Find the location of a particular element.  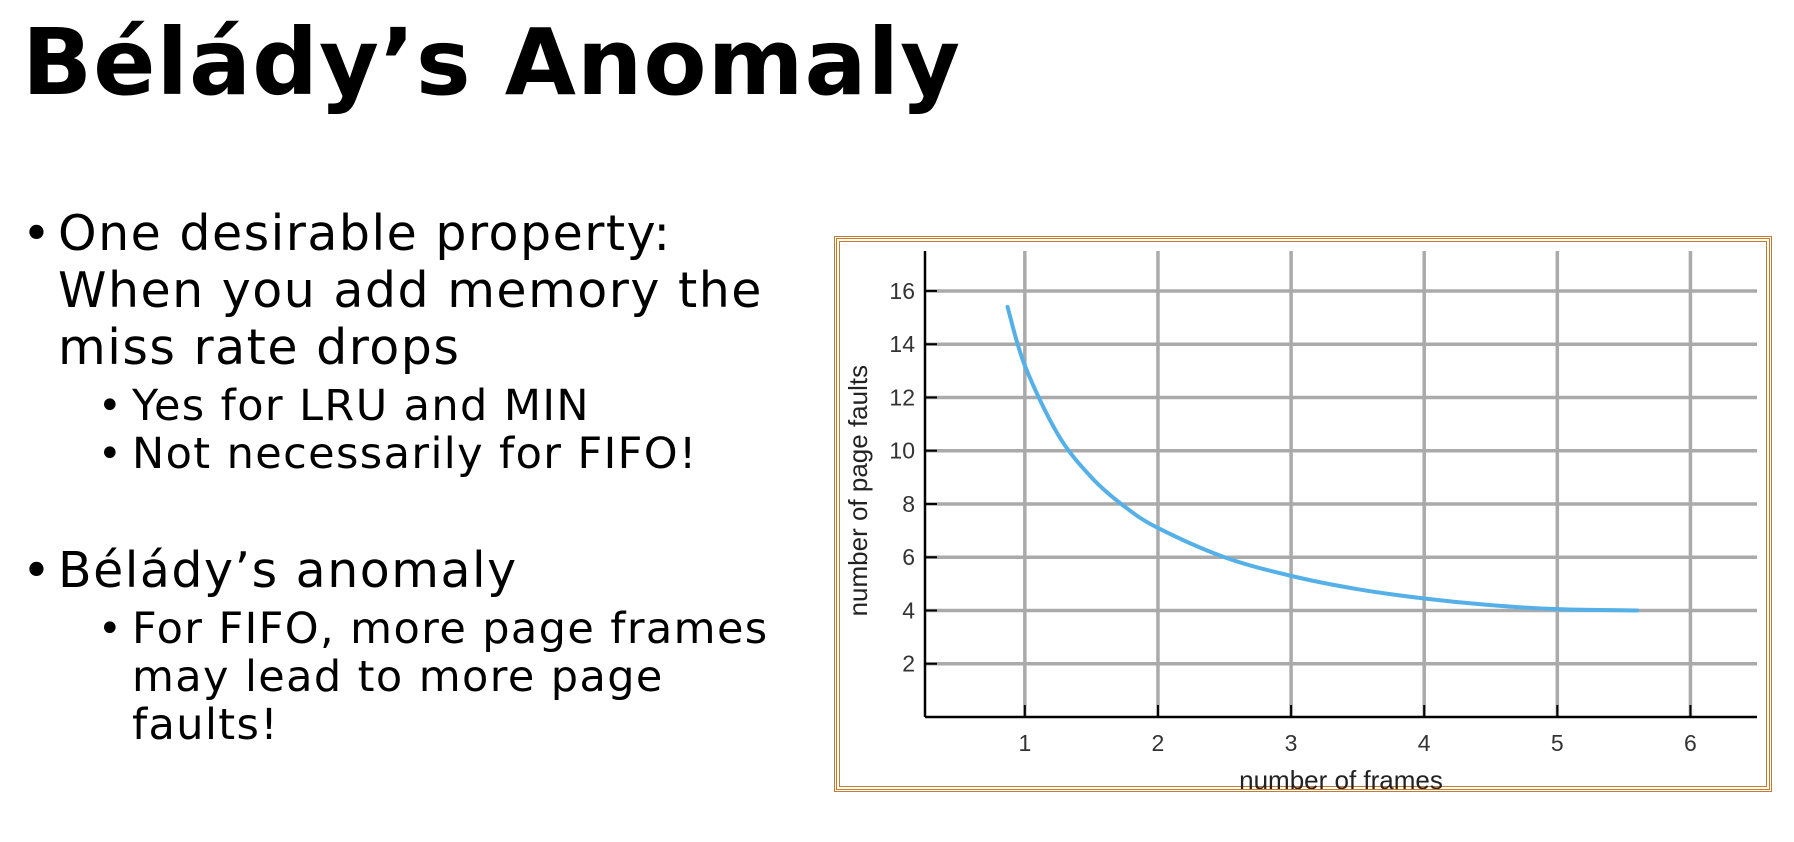

y-tick-label: 14 is located at coordinates (902, 344).